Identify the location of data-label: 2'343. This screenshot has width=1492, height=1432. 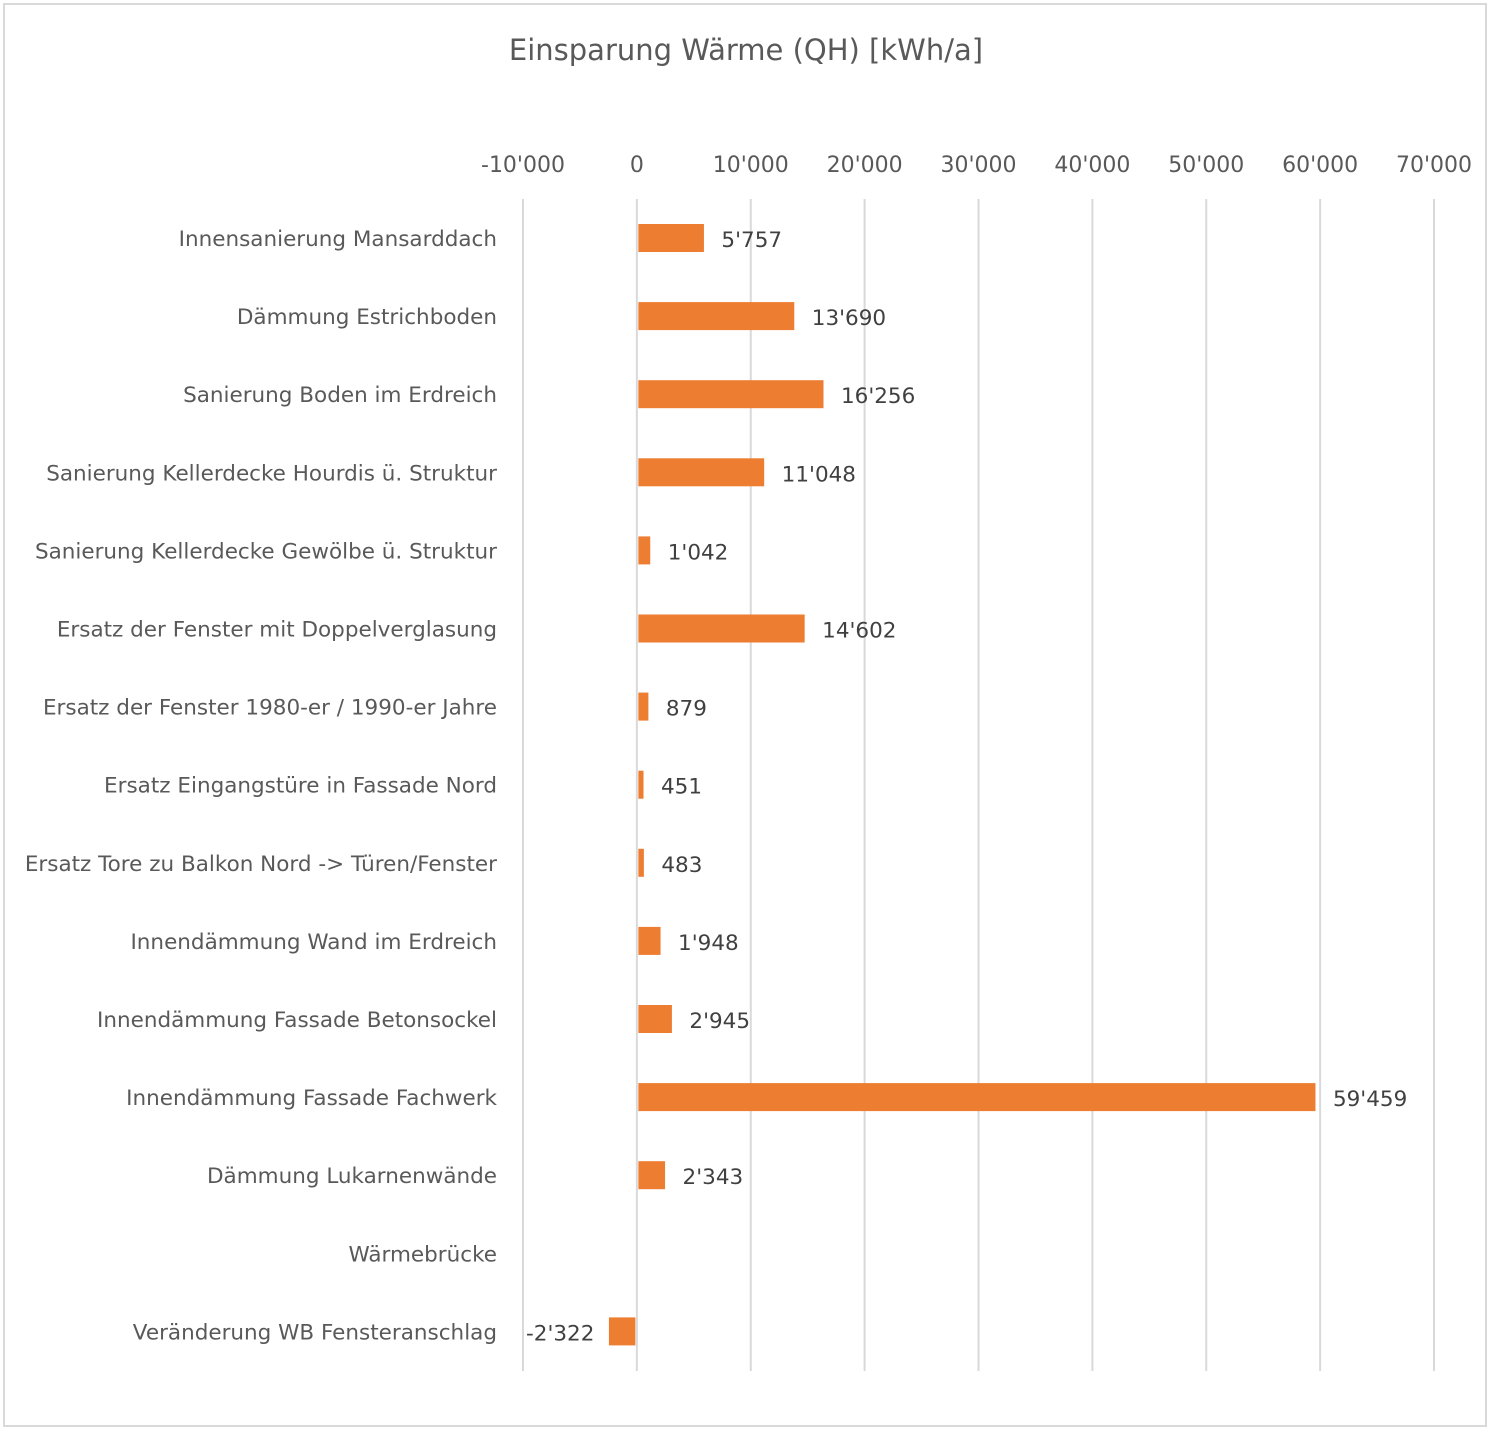
(713, 1177).